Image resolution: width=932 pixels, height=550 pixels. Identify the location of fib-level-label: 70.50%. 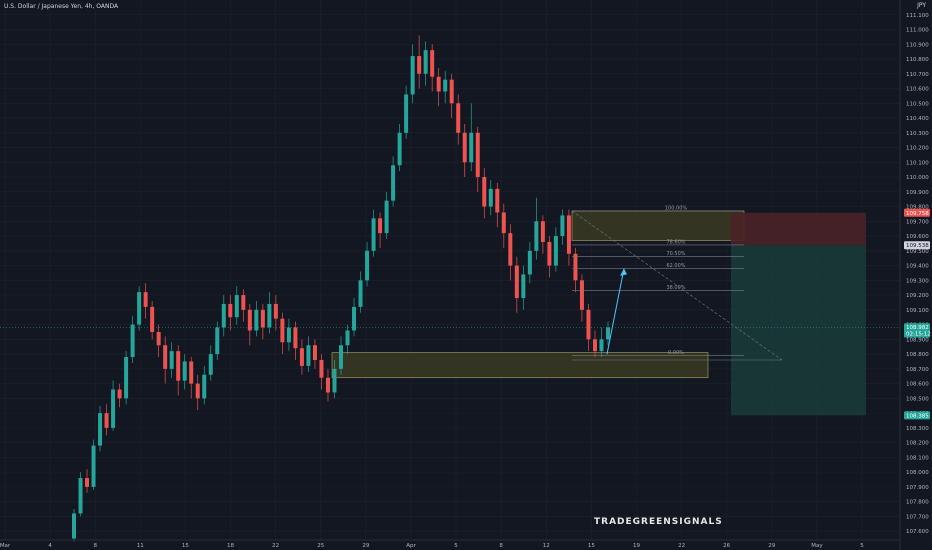
(675, 254).